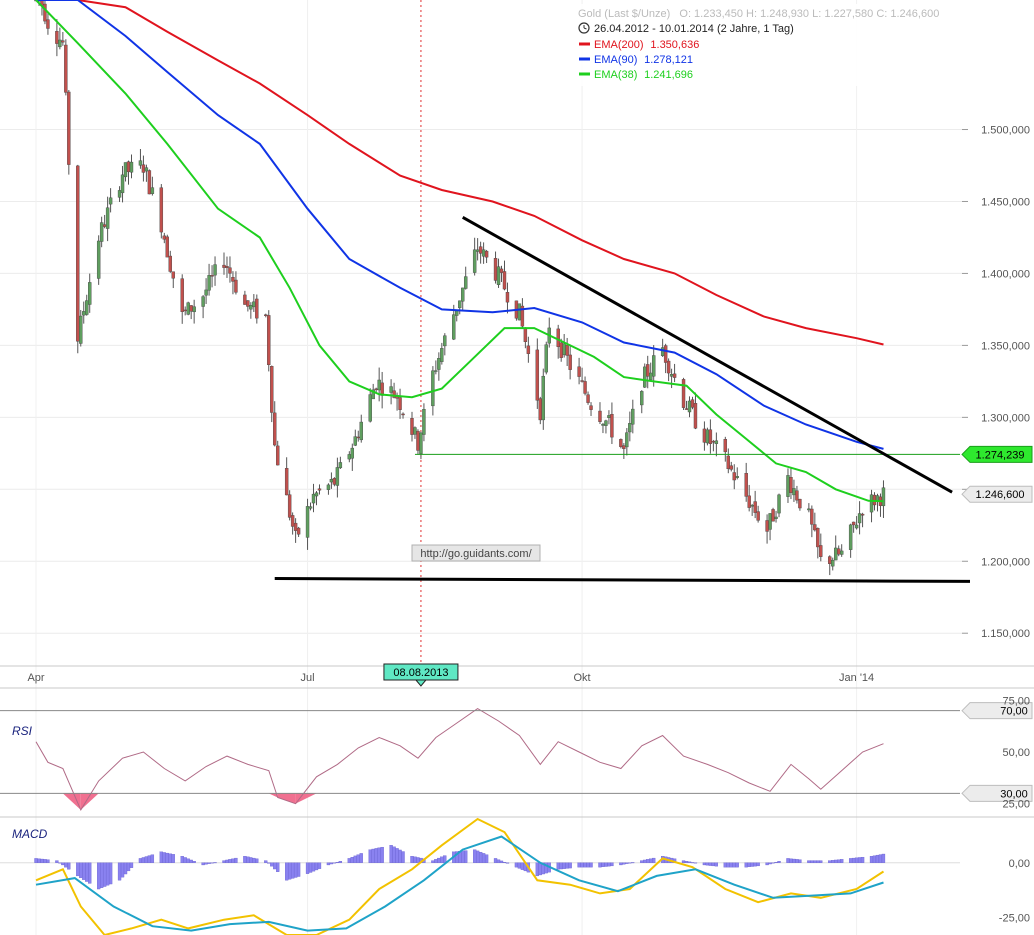 This screenshot has height=935, width=1034. Describe the element at coordinates (622, 580) in the screenshot. I see `horizontal-trendline` at that location.